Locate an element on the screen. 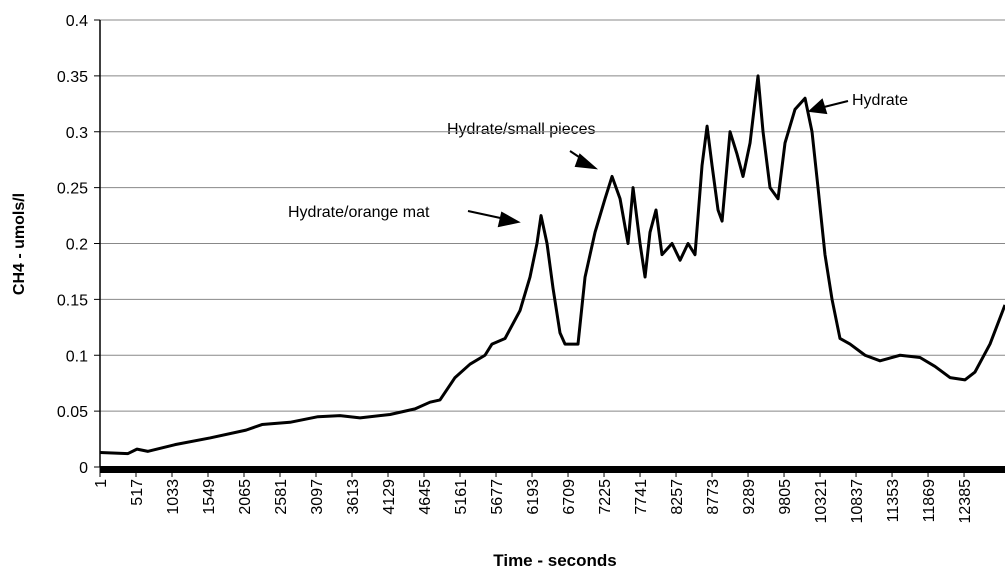 This screenshot has height=578, width=1005. x-tick-label: 3613 is located at coordinates (353, 497).